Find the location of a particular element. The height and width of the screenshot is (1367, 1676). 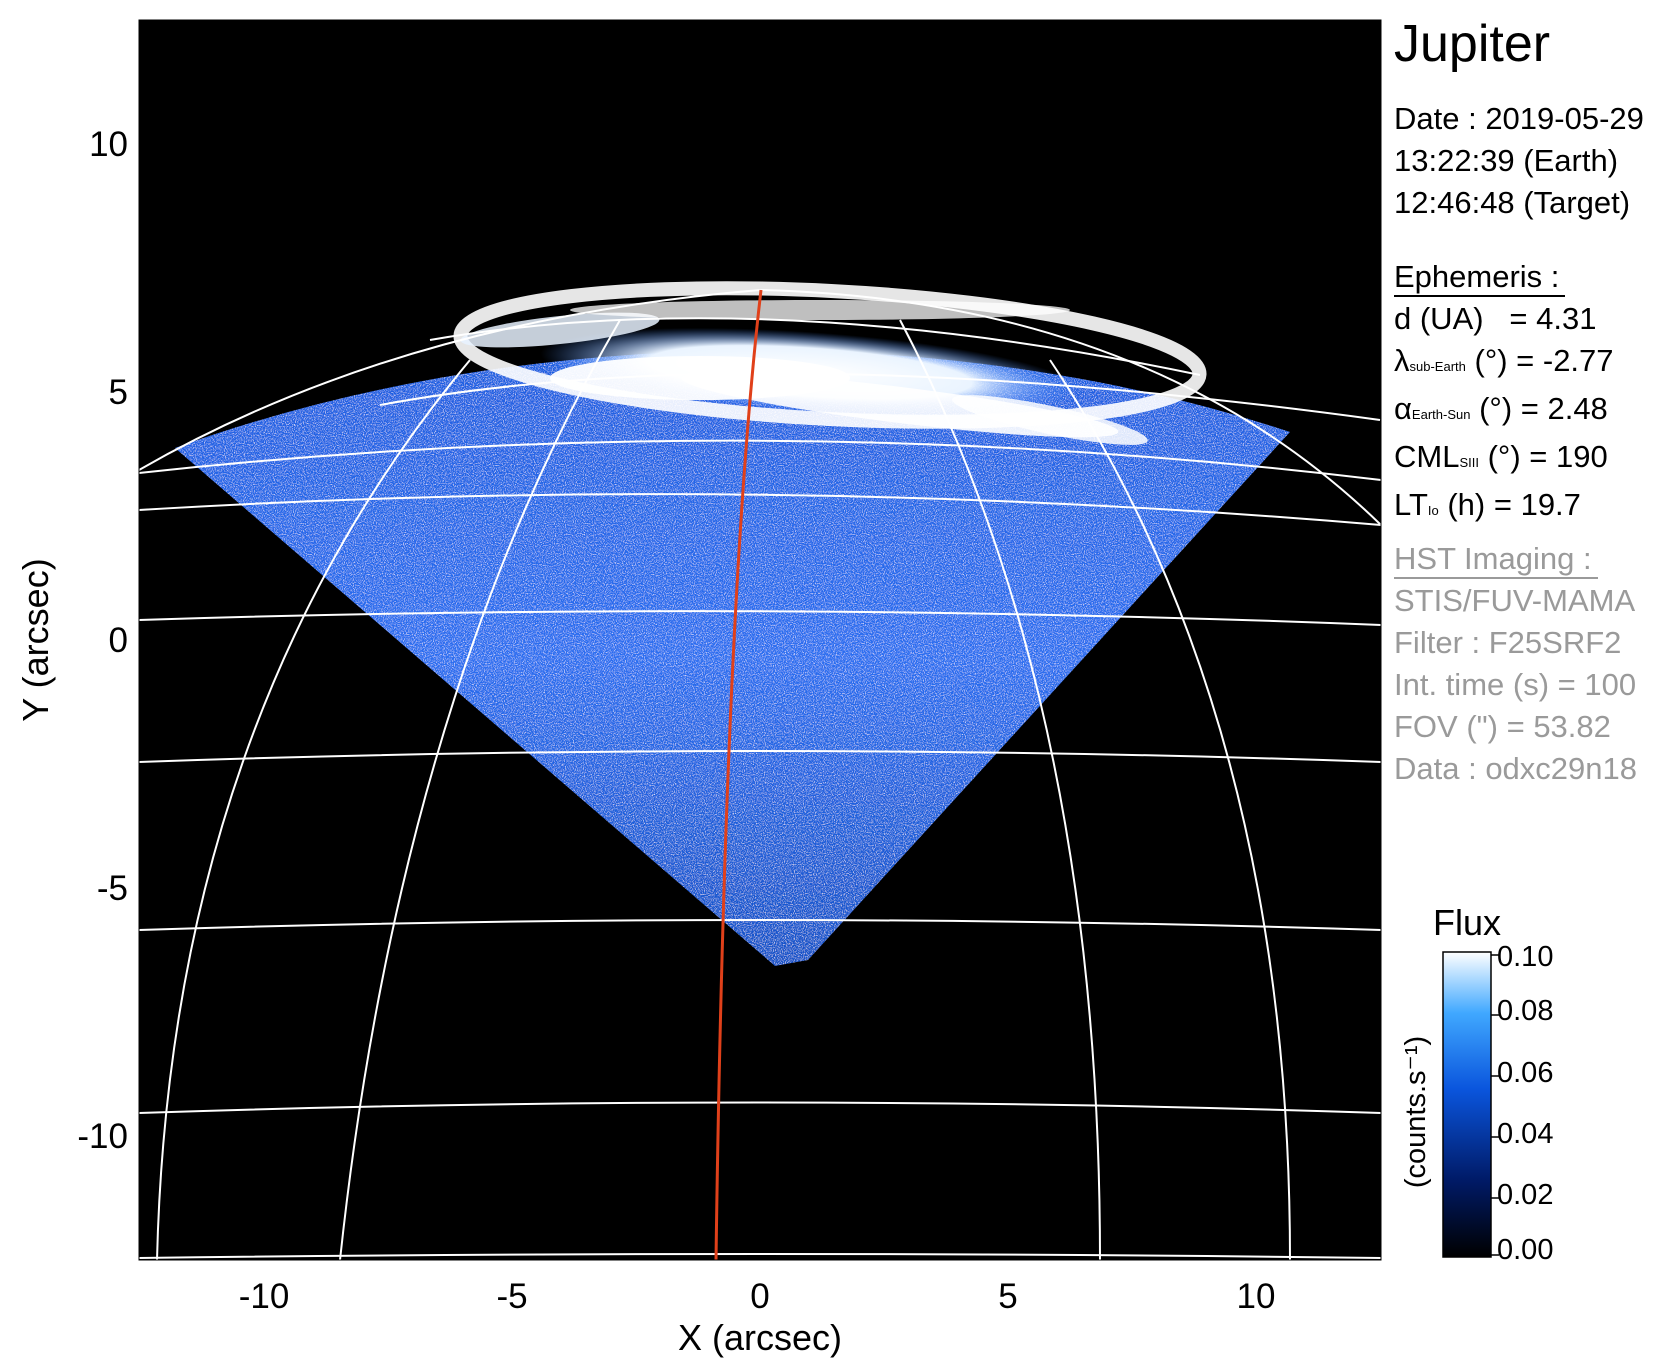

fov-line: FOV (") = 53.82 is located at coordinates (1502, 726).